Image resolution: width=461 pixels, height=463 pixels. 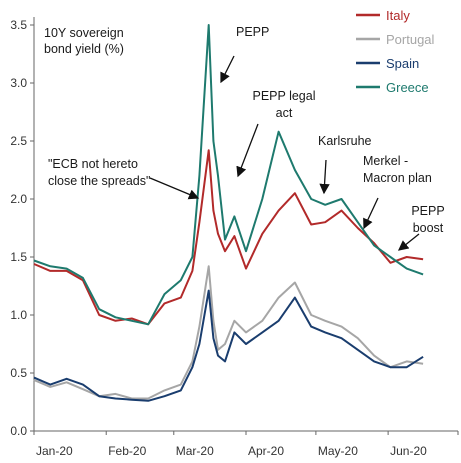 What do you see at coordinates (18, 199) in the screenshot?
I see `y-tick-label: 2.0` at bounding box center [18, 199].